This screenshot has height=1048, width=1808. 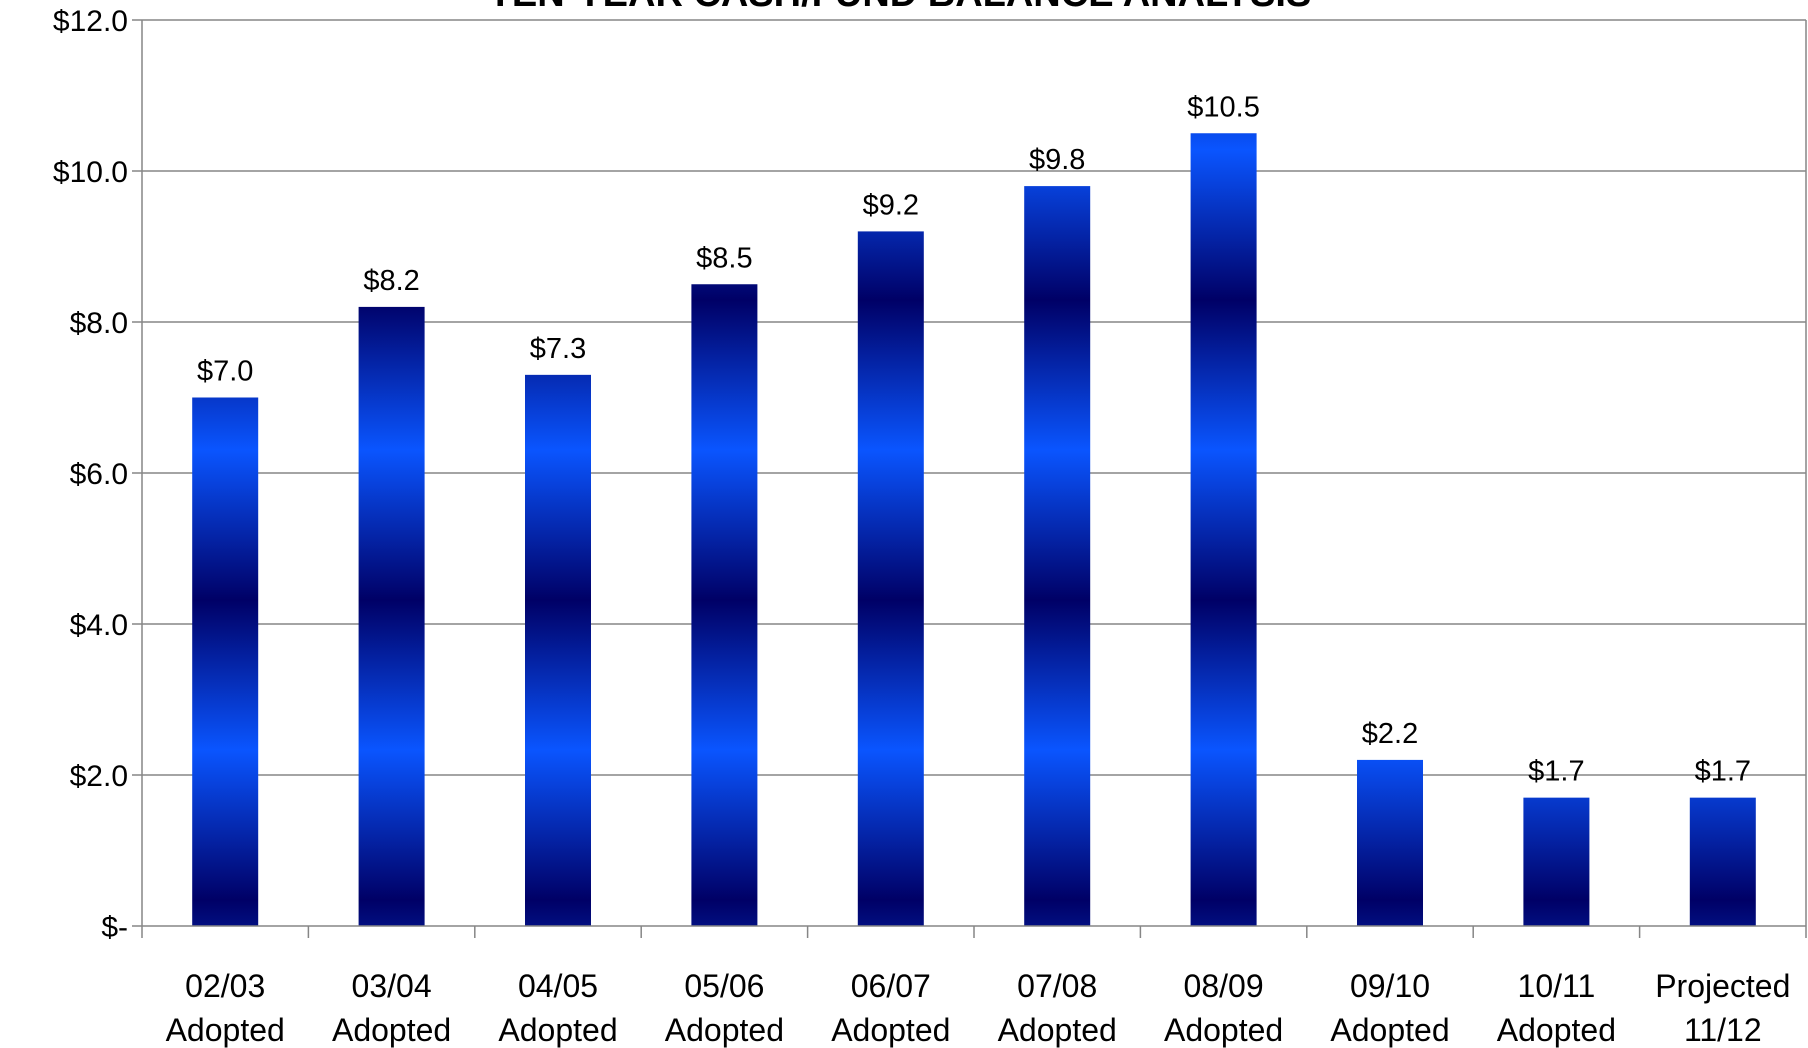 I want to click on y-tick-label: $4.0, so click(x=99, y=625).